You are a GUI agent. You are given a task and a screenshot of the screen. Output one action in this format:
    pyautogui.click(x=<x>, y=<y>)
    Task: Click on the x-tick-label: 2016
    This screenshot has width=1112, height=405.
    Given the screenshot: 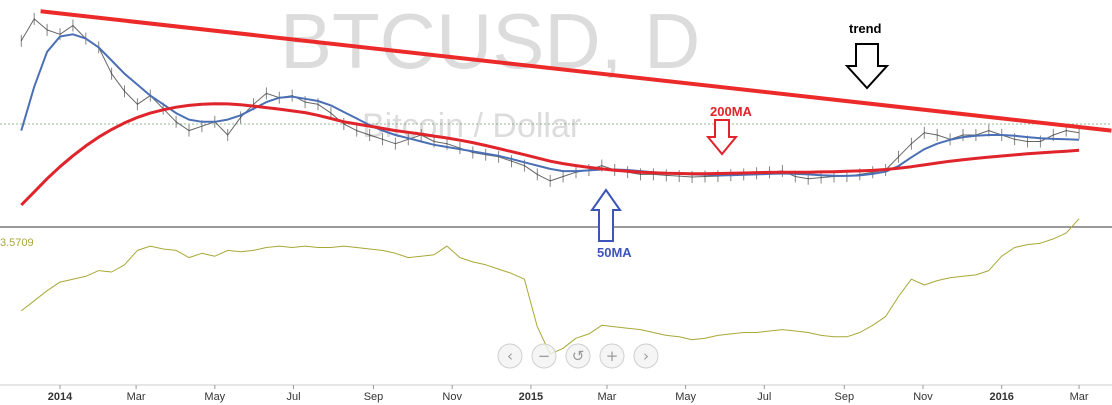 What is the action you would take?
    pyautogui.click(x=1001, y=397)
    